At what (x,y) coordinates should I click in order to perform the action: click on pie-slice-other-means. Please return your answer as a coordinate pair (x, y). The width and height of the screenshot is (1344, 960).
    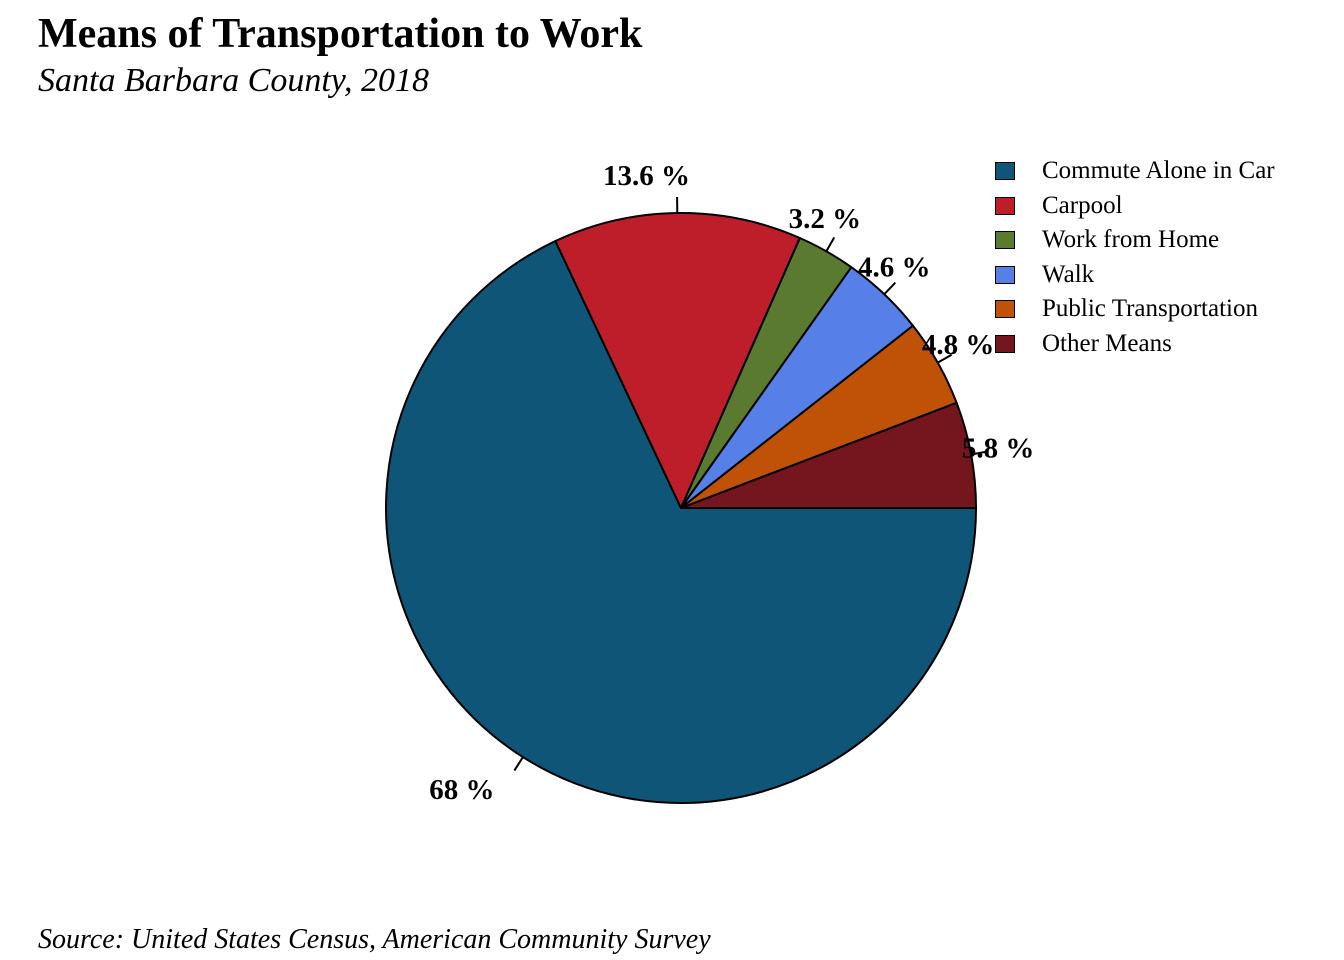
    Looking at the image, I should click on (828, 455).